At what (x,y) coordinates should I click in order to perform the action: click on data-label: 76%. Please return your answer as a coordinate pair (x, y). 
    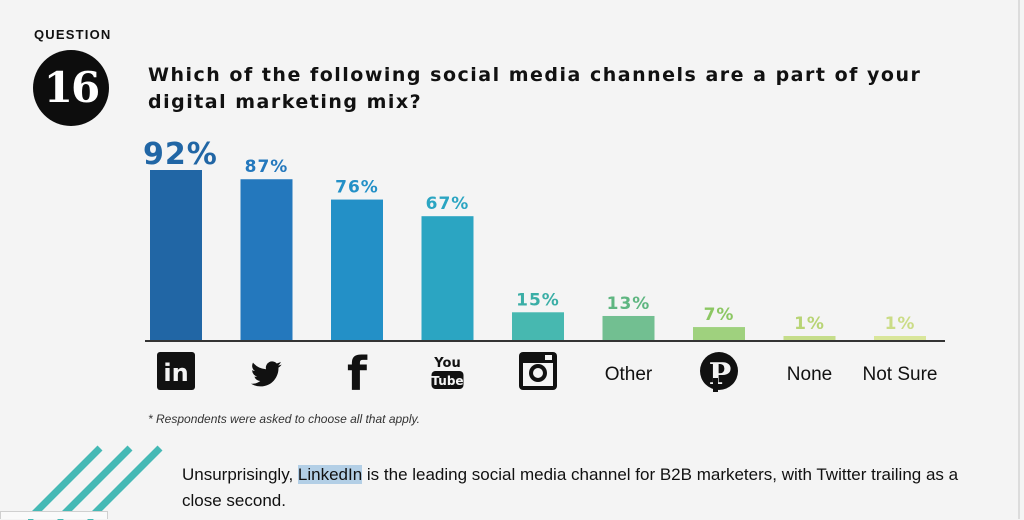
    Looking at the image, I should click on (357, 188).